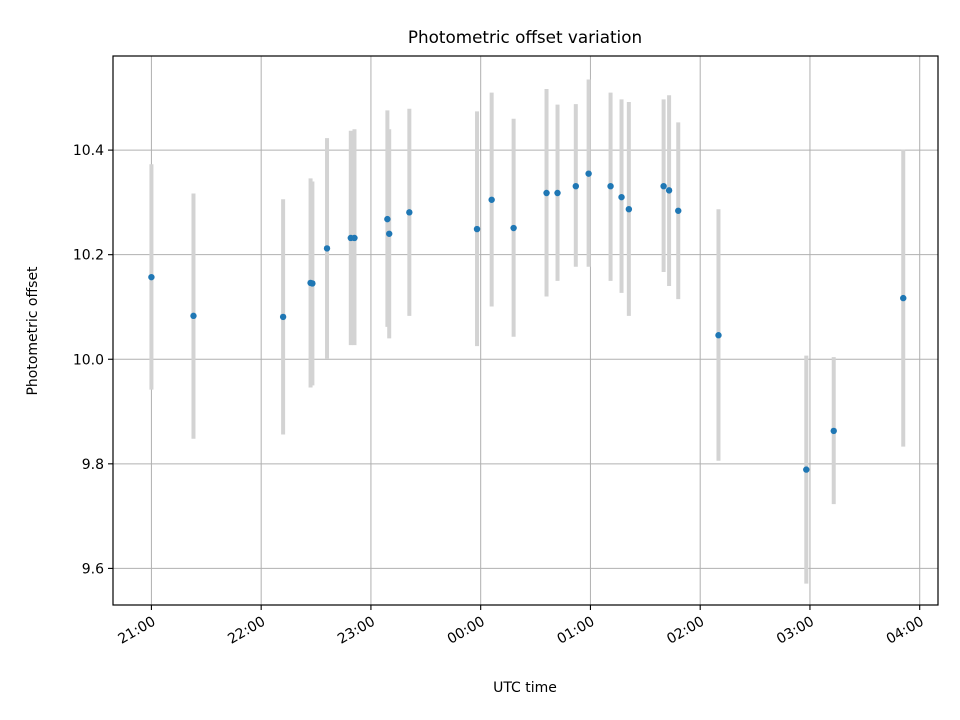  Describe the element at coordinates (525, 688) in the screenshot. I see `x-axis-label: UTC time` at that location.